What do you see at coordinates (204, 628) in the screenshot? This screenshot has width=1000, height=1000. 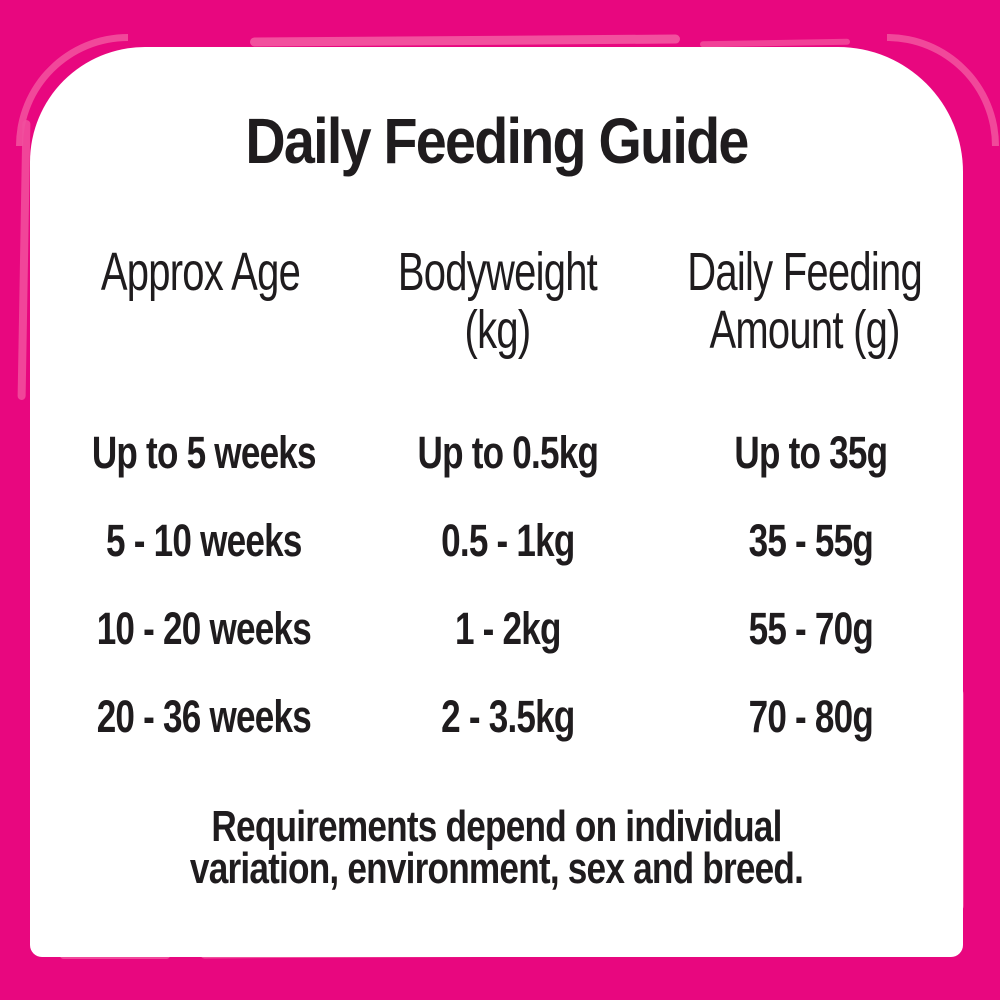 I see `table-cell-age-row3: 10 - 20 weeks` at bounding box center [204, 628].